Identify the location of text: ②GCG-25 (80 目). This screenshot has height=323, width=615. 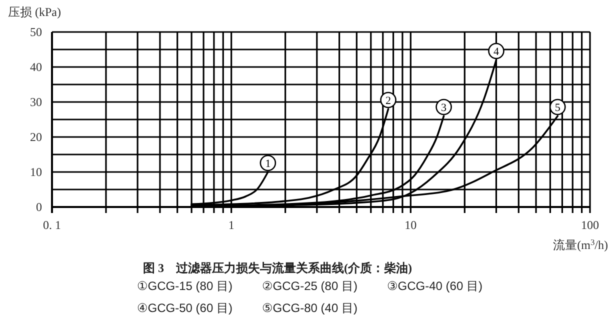
(310, 286).